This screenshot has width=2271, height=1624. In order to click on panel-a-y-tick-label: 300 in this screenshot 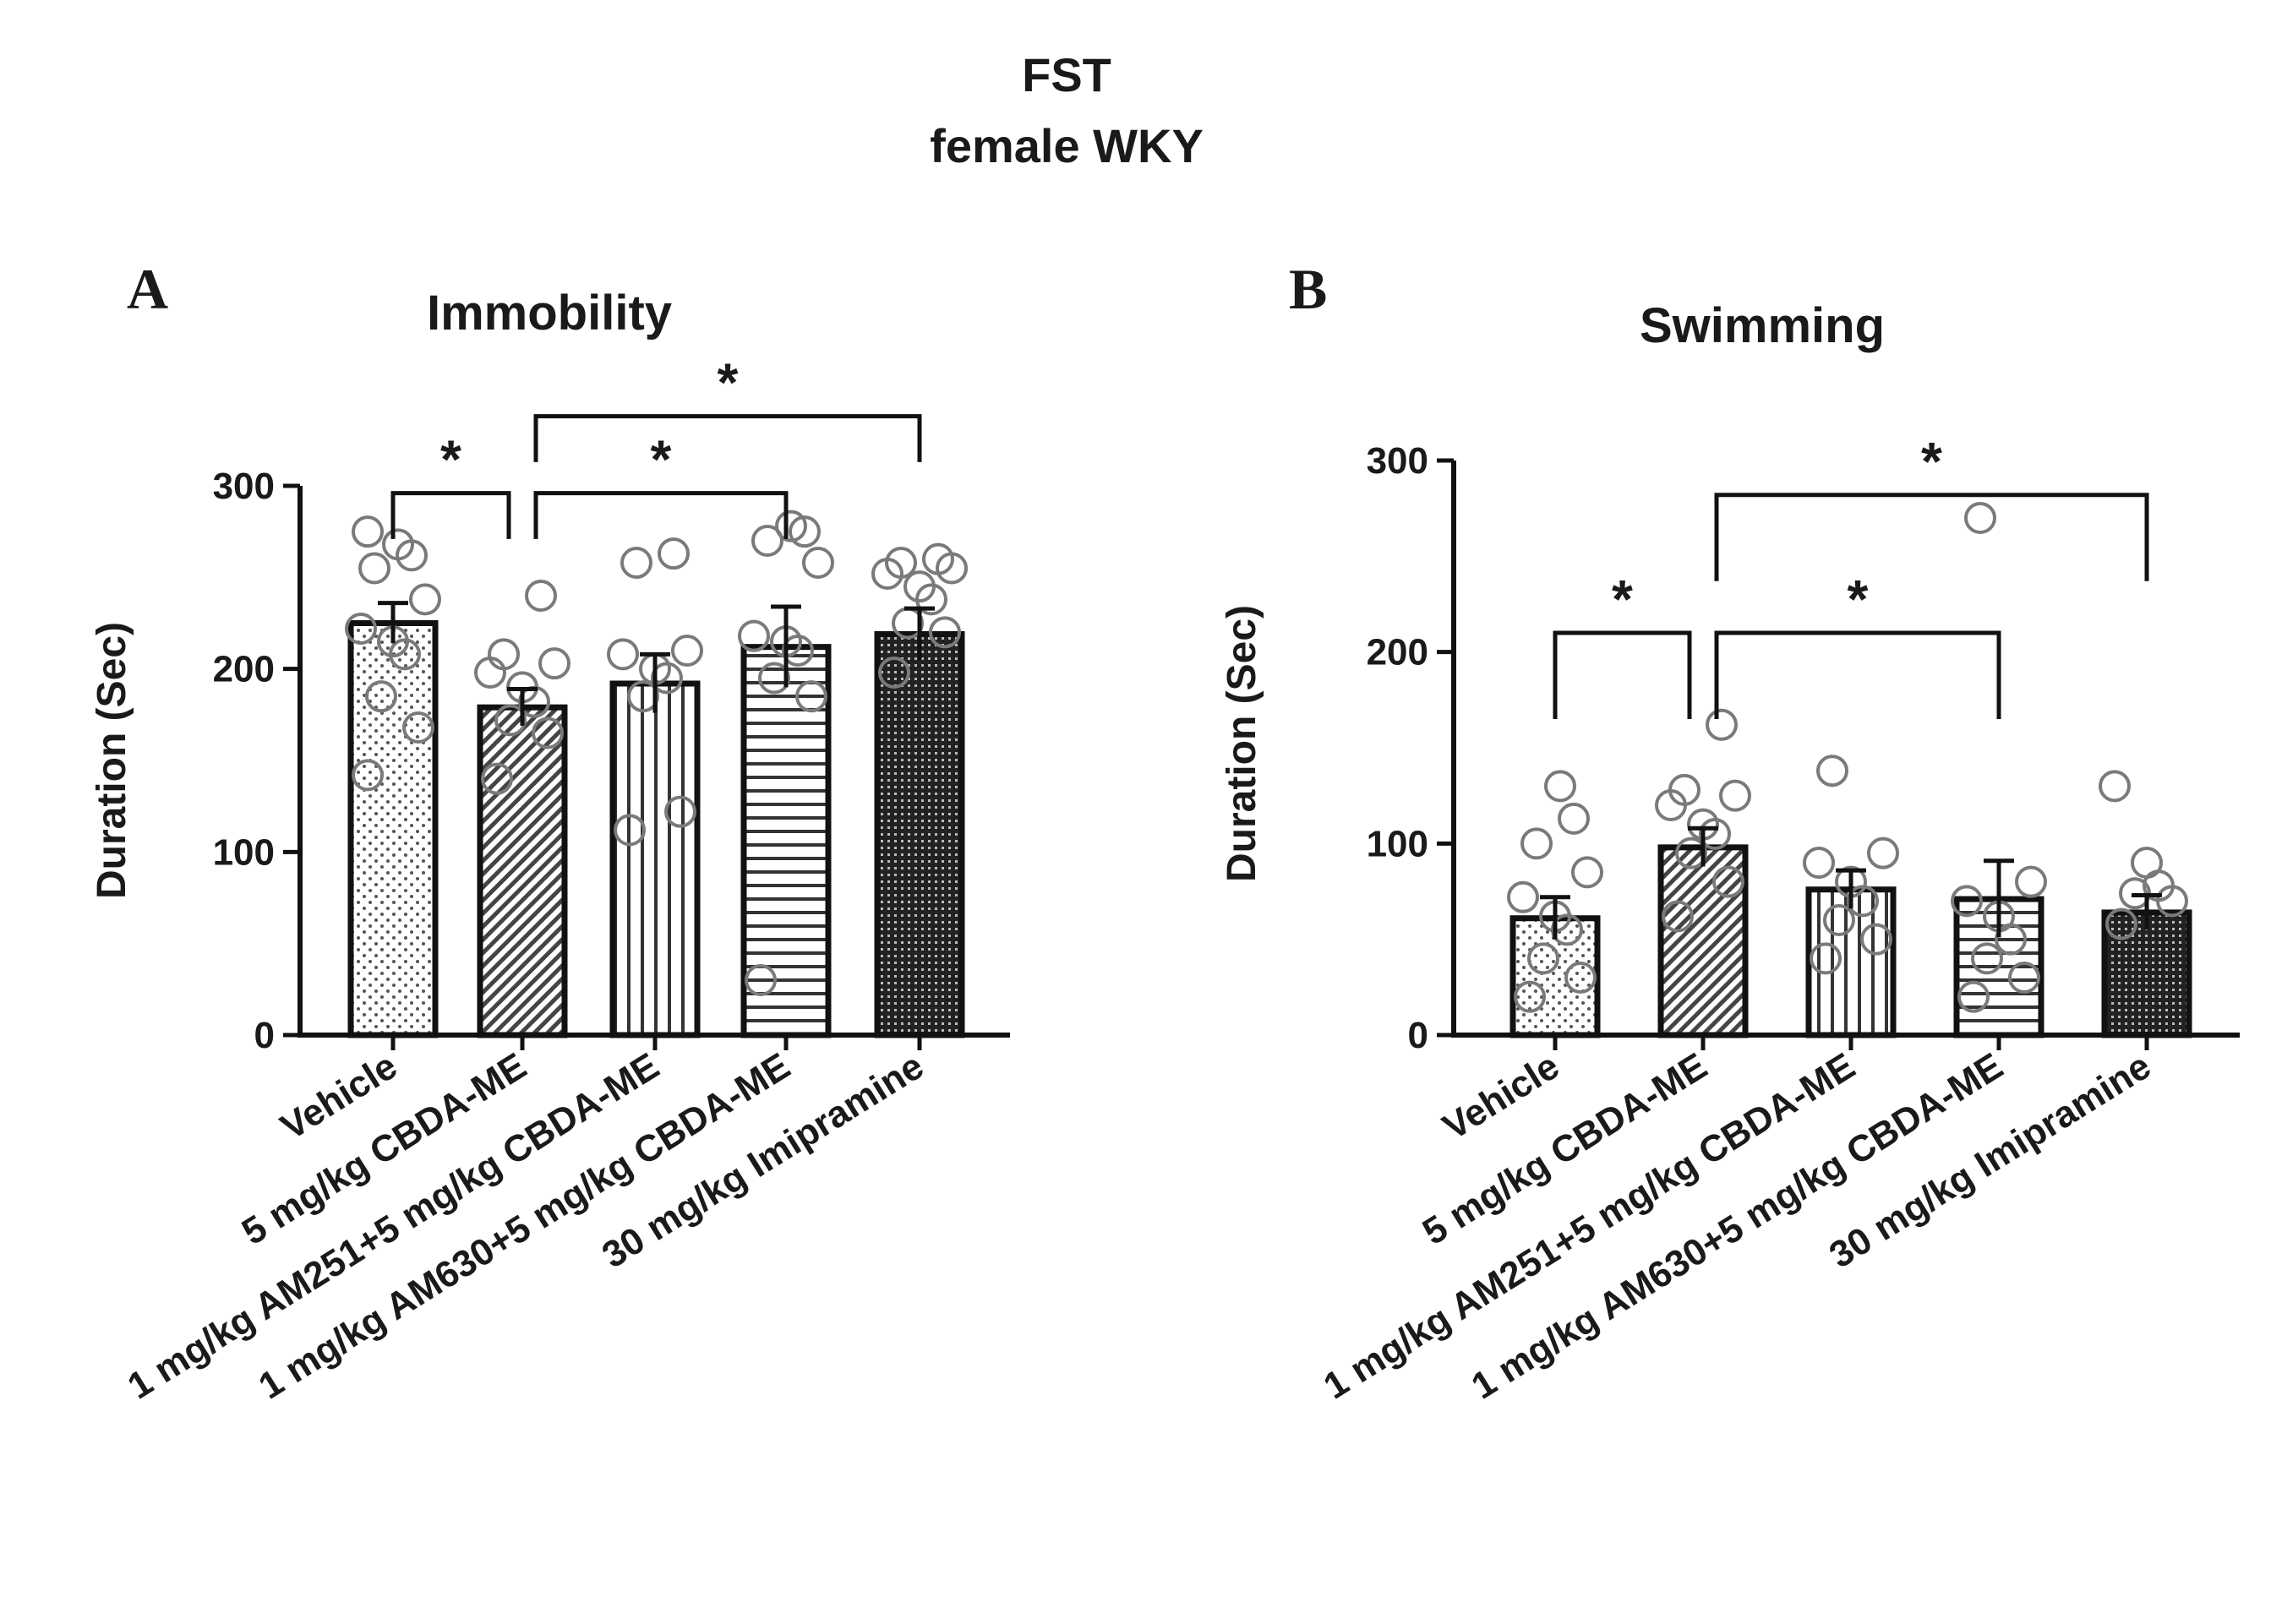, I will do `click(244, 486)`.